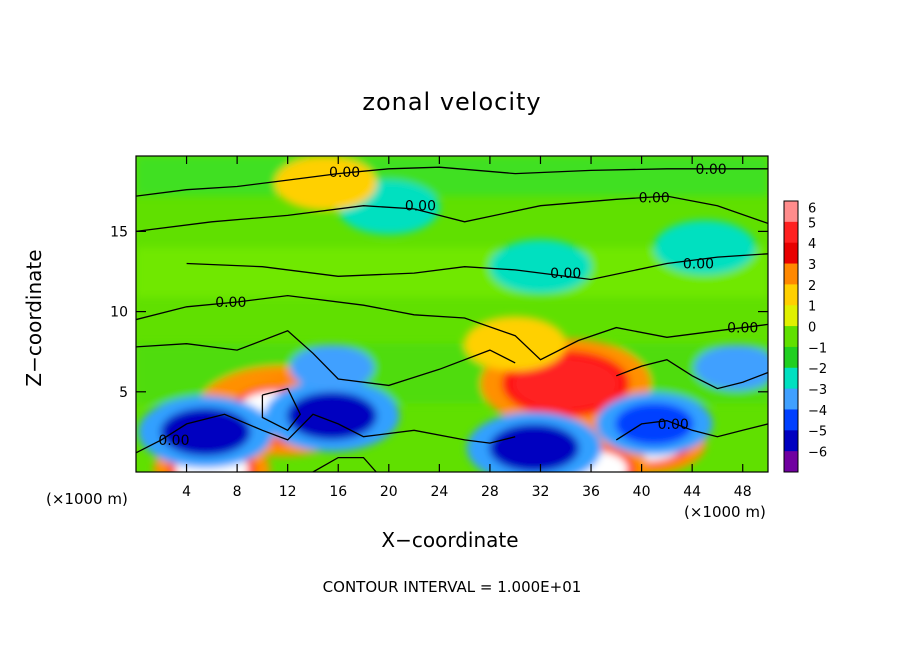  Describe the element at coordinates (817, 453) in the screenshot. I see `colorbar-label-12: −6` at that location.